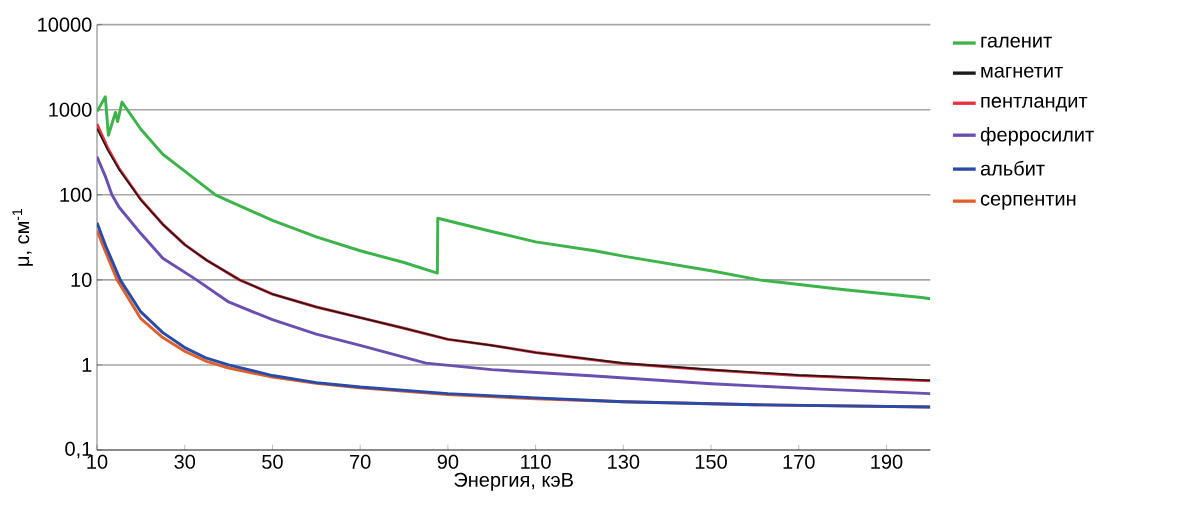 The height and width of the screenshot is (518, 1184). What do you see at coordinates (272, 461) in the screenshot?
I see `x-tick-label: 50` at bounding box center [272, 461].